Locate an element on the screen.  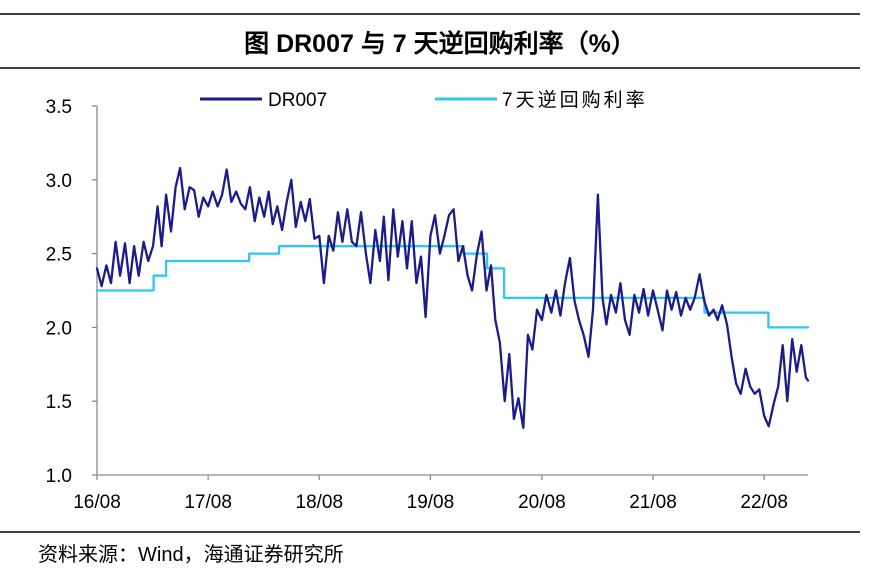
legend-label-reverse-repo-rate: 7天逆回购利率 is located at coordinates (575, 100).